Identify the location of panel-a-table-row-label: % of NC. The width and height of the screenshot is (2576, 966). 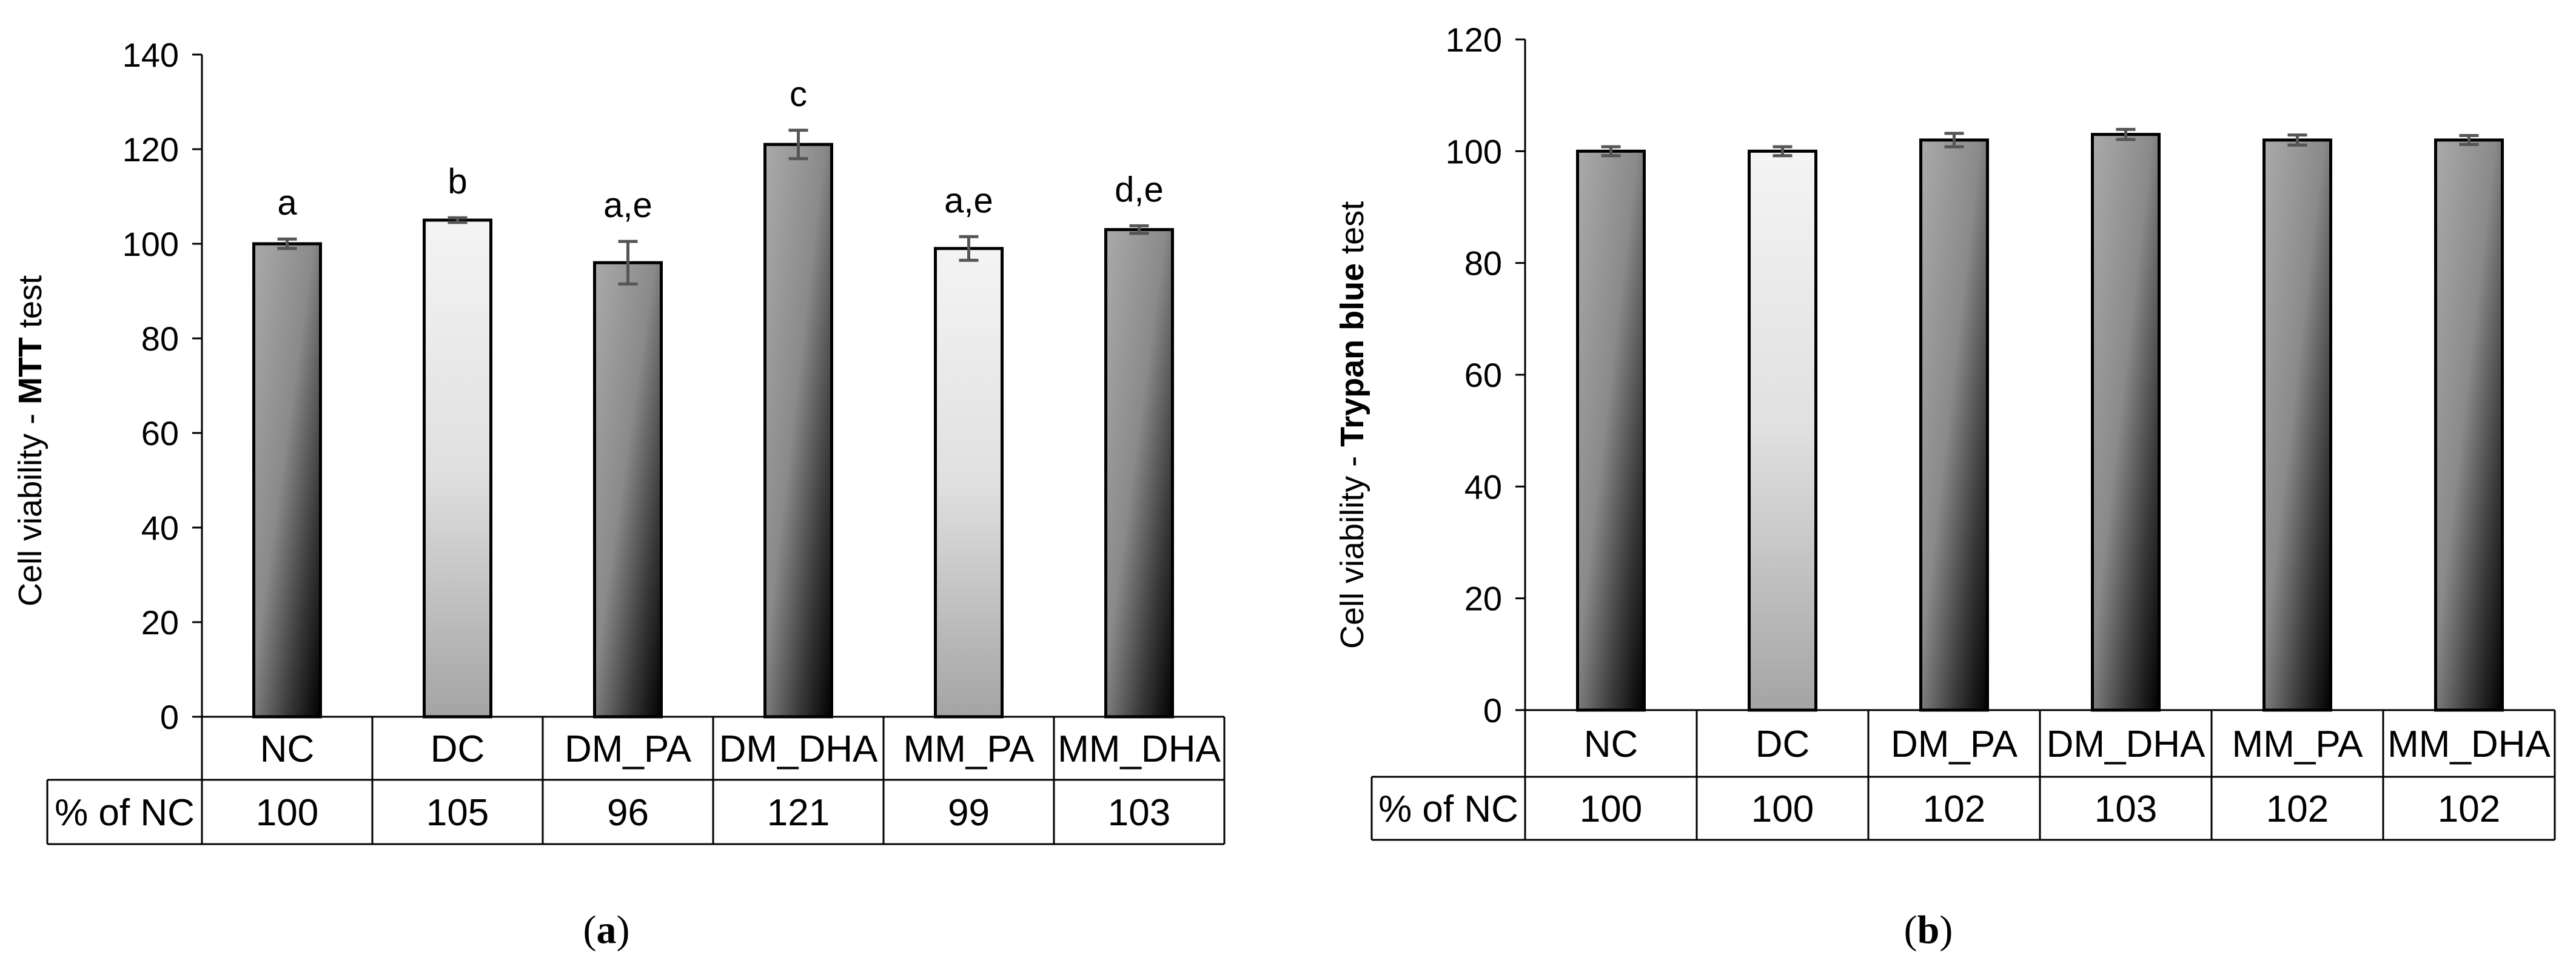
(125, 813).